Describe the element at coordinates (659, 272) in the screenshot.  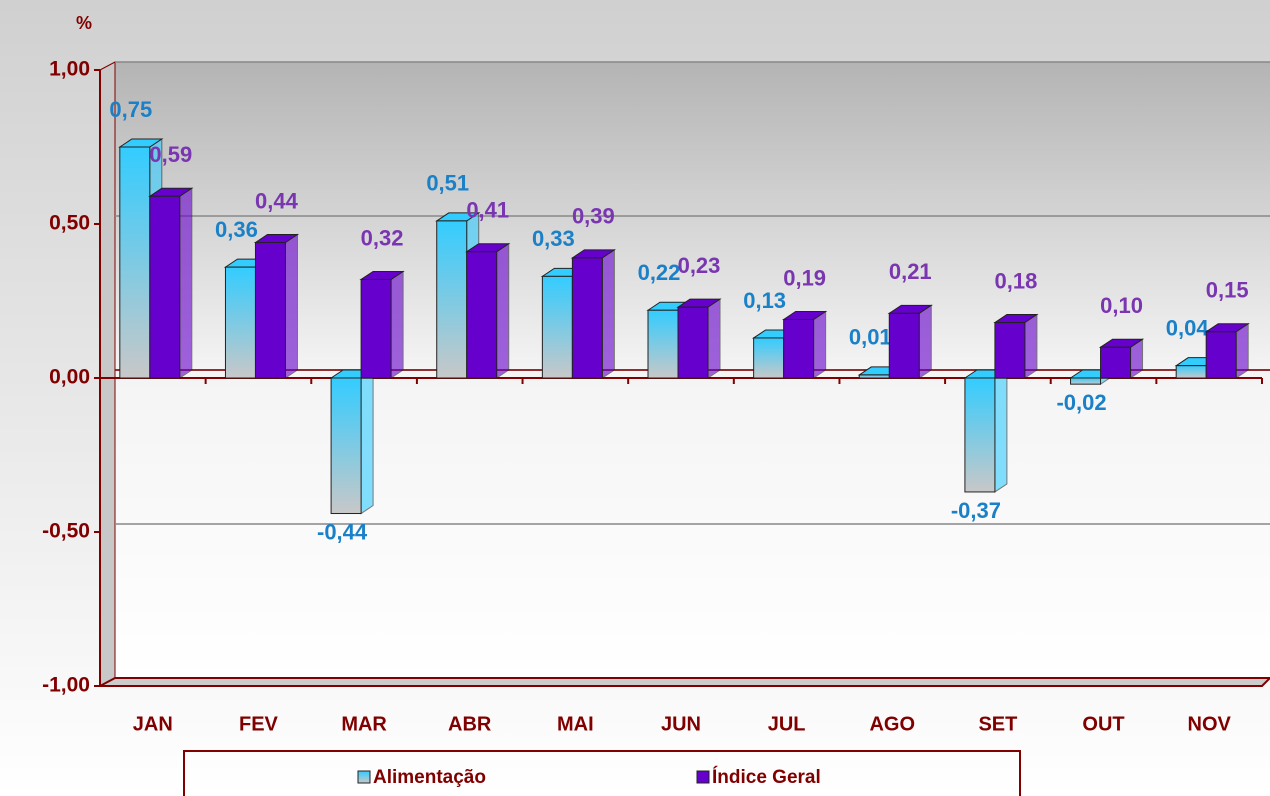
I see `value-label: 0,22` at that location.